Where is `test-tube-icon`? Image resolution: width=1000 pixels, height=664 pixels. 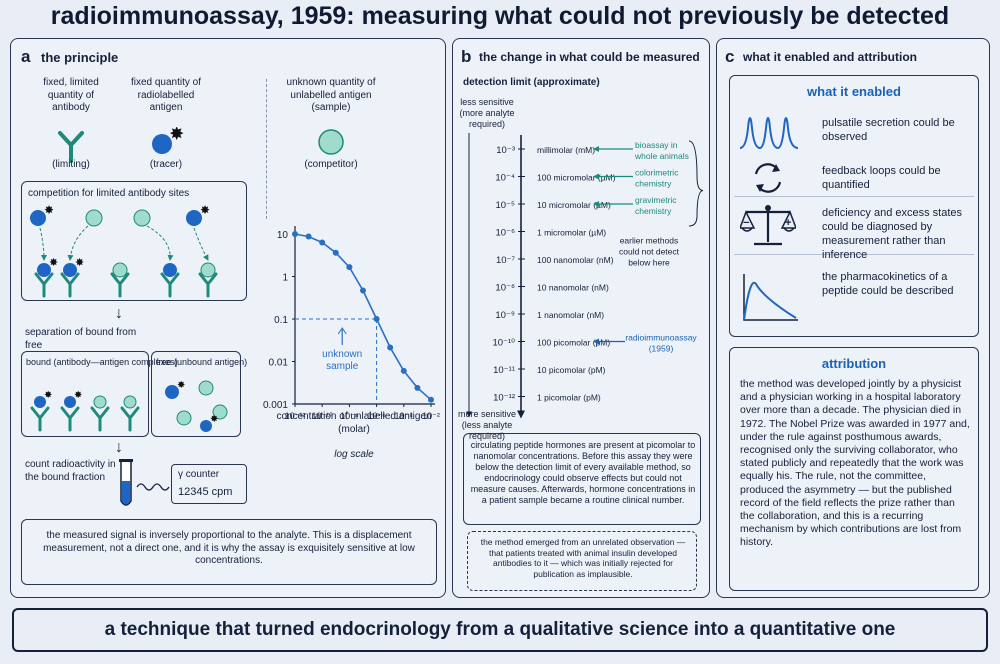 test-tube-icon is located at coordinates (144, 482).